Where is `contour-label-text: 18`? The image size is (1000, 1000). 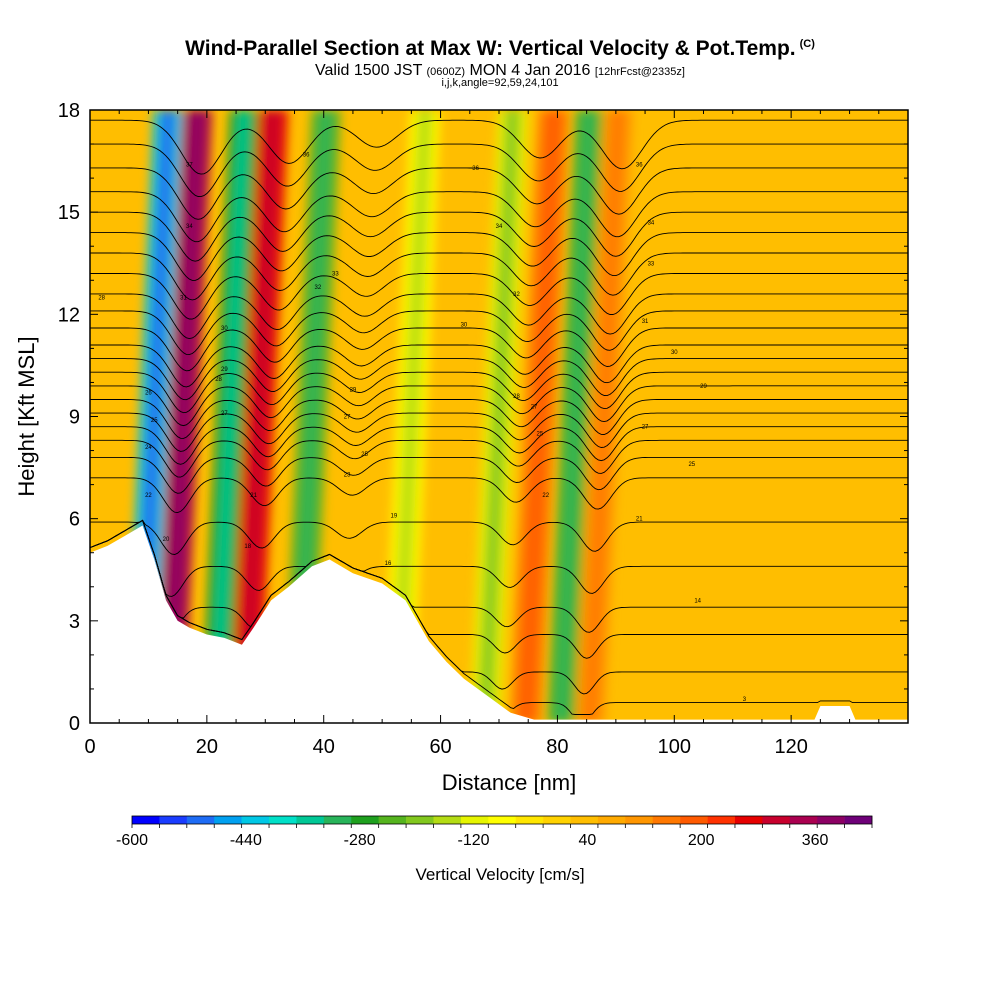 contour-label-text: 18 is located at coordinates (247, 547).